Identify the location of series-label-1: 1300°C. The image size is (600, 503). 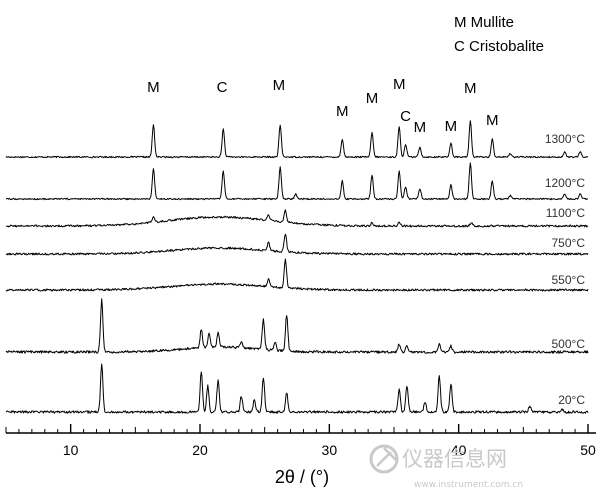
(565, 139).